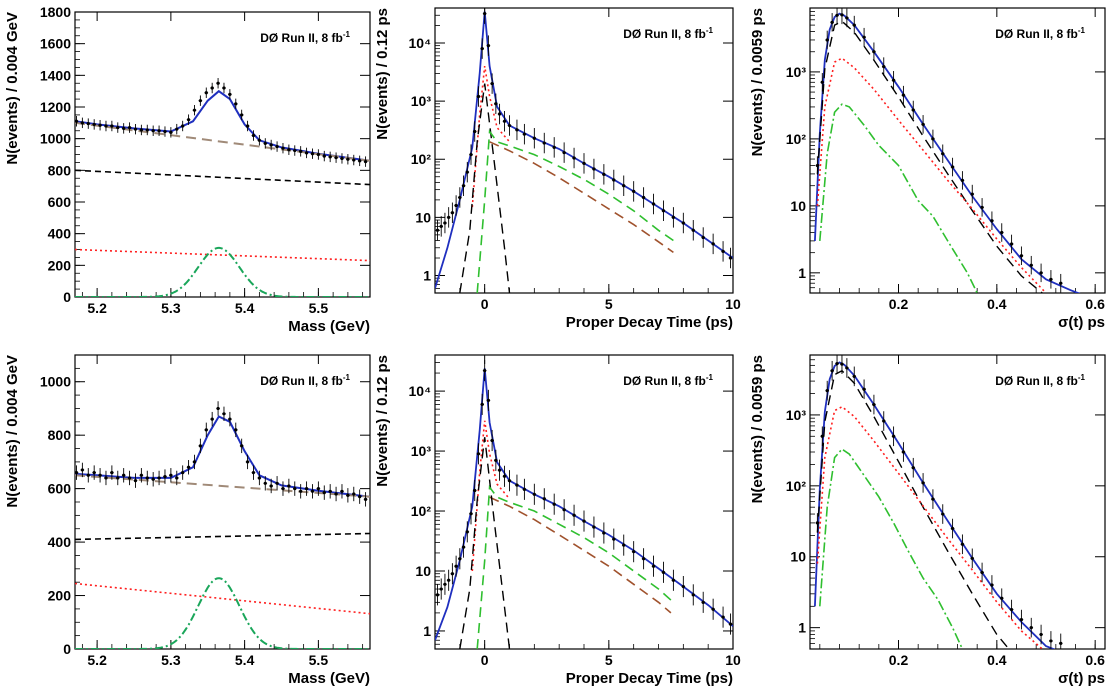 The image size is (1119, 691). What do you see at coordinates (60, 234) in the screenshot?
I see `y-tick-label: 400` at bounding box center [60, 234].